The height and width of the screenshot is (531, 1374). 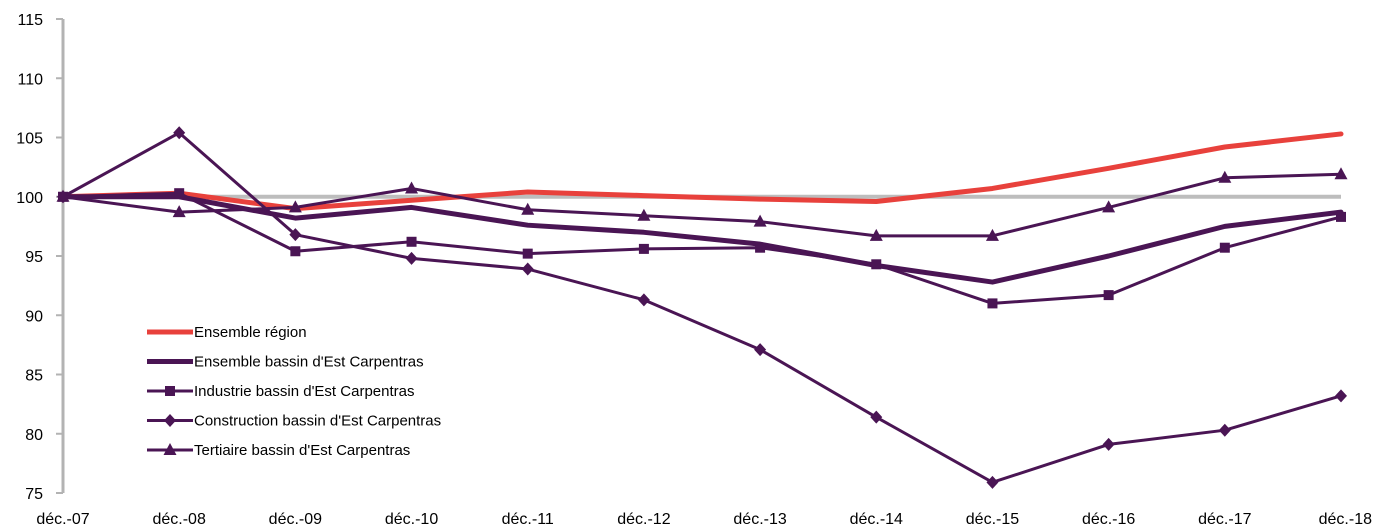 I want to click on legend-item: Construction bassin d'Est Carpentras, so click(x=294, y=421).